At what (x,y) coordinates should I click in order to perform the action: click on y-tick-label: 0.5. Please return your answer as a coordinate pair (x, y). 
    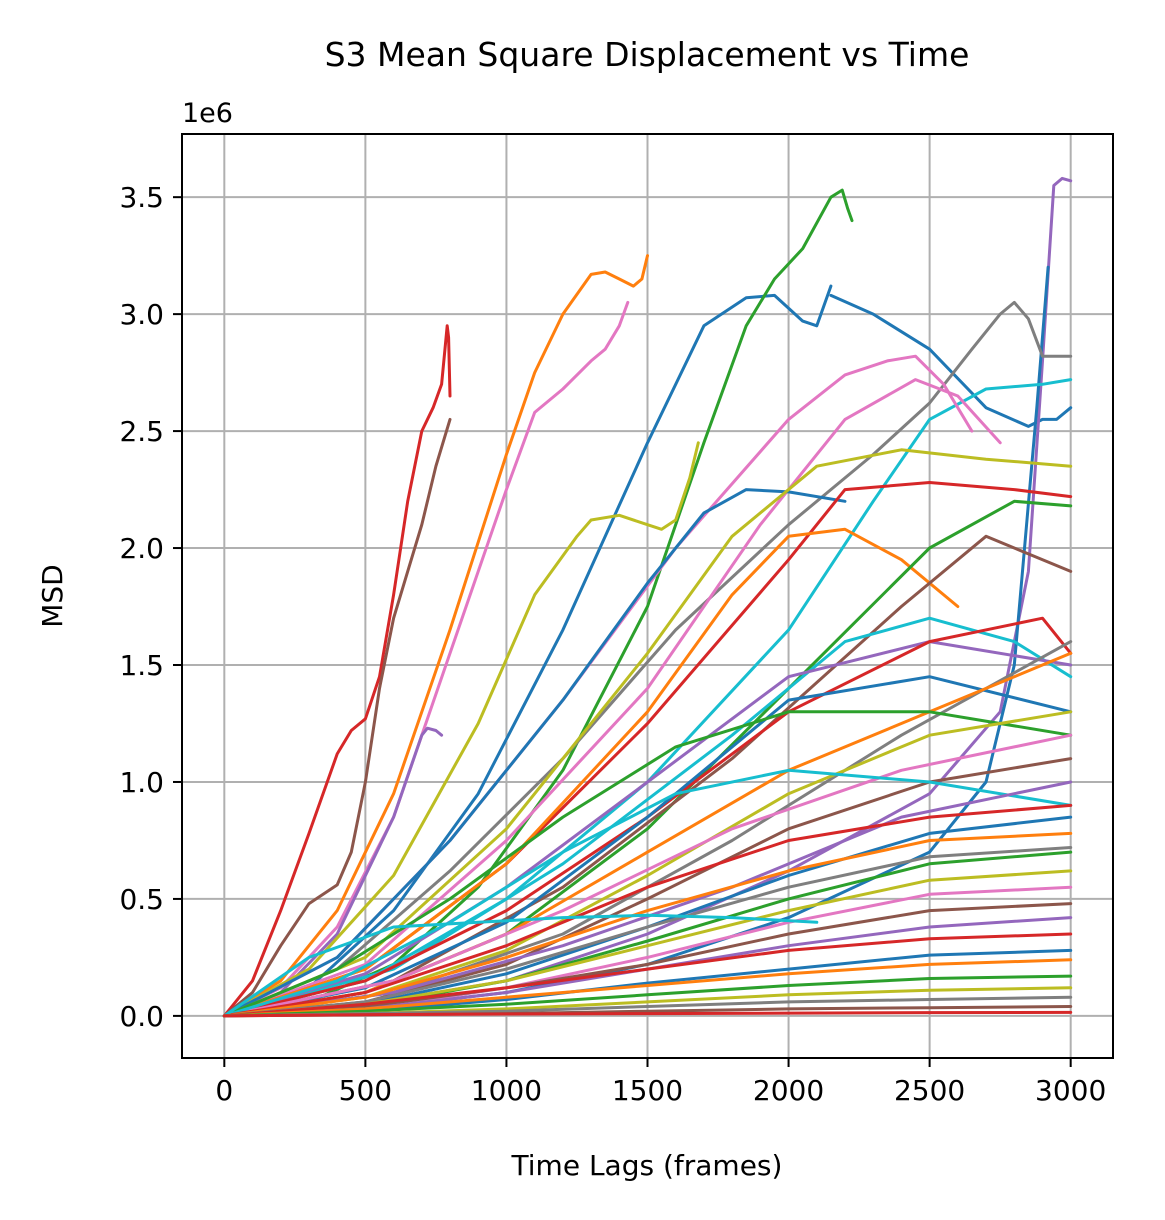
    Looking at the image, I should click on (141, 899).